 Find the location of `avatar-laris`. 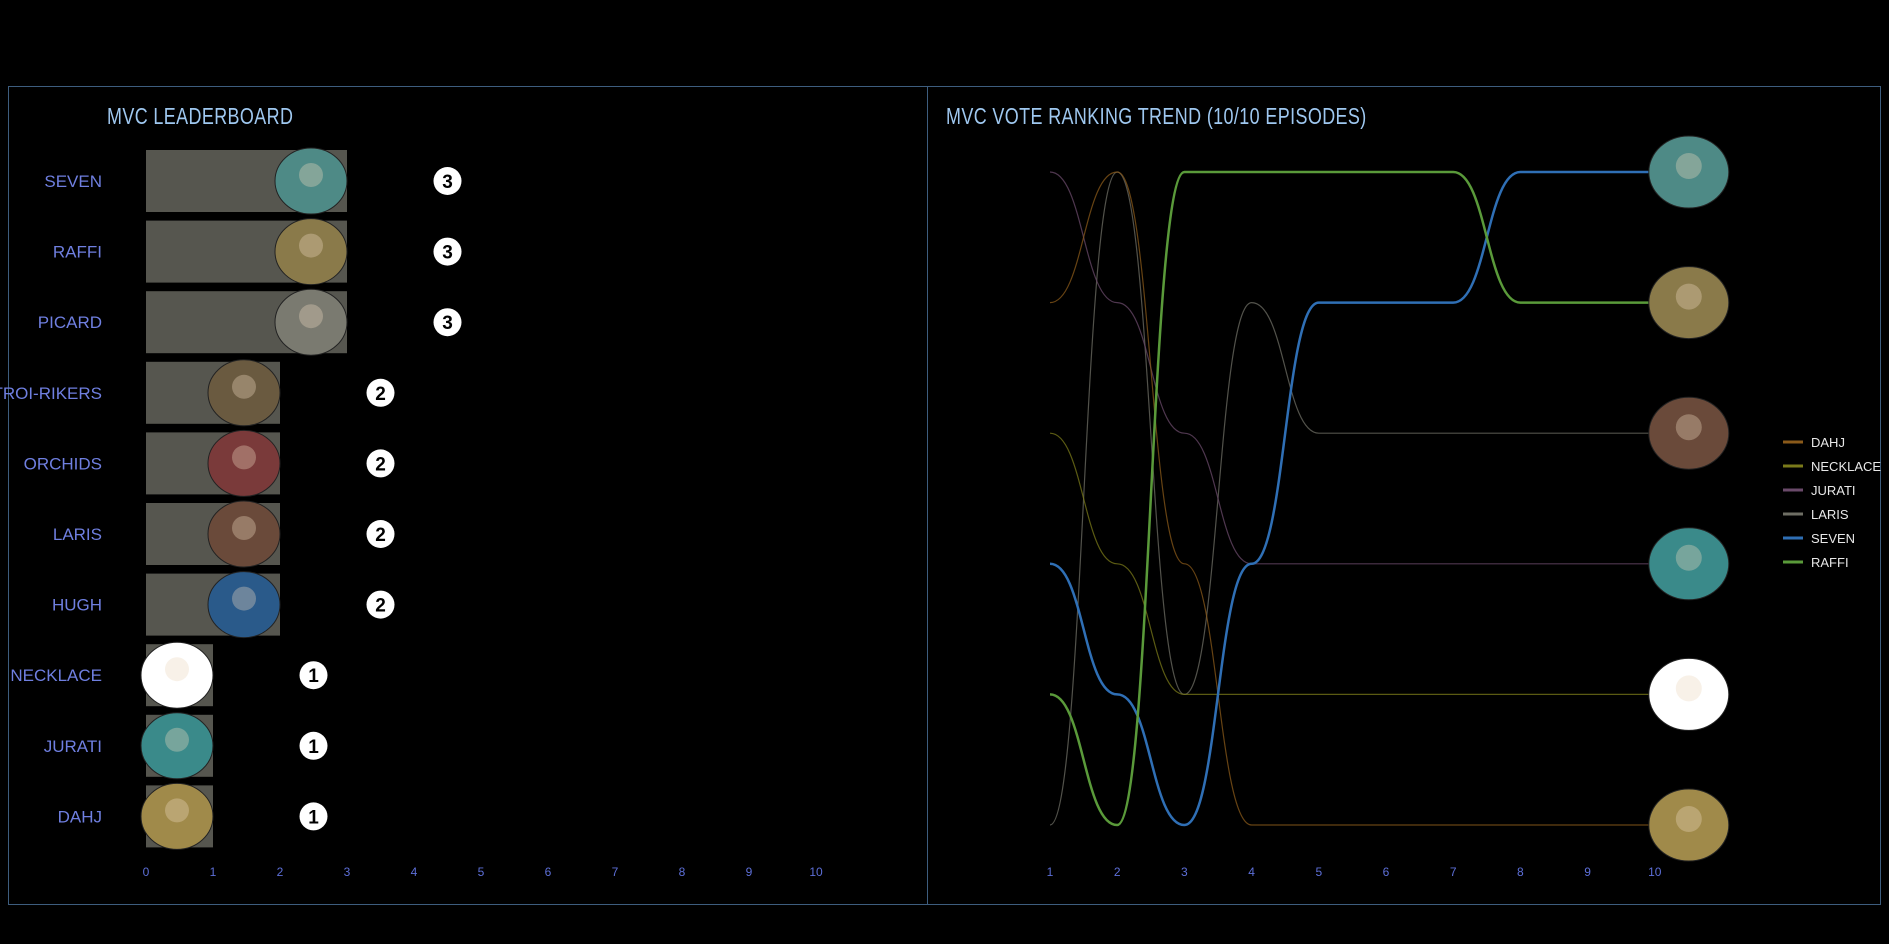

avatar-laris is located at coordinates (244, 534).